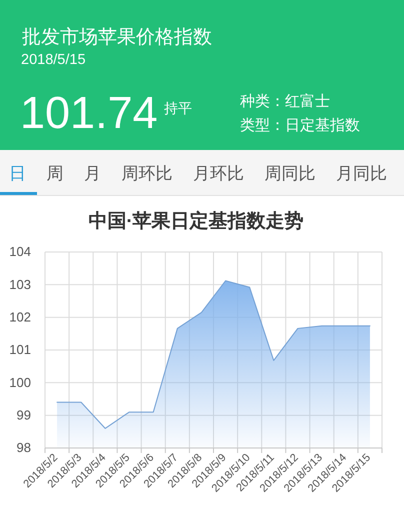 This screenshot has width=404, height=523. What do you see at coordinates (285, 101) in the screenshot?
I see `text: 种类：红富士` at bounding box center [285, 101].